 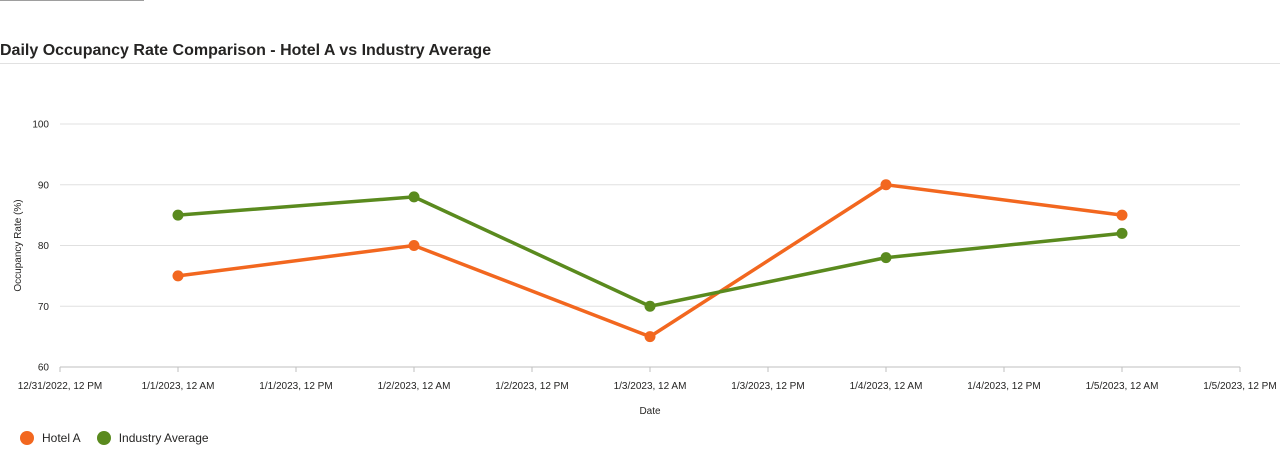 What do you see at coordinates (18, 245) in the screenshot?
I see `y-axis-title: Occupancy Rate (%)` at bounding box center [18, 245].